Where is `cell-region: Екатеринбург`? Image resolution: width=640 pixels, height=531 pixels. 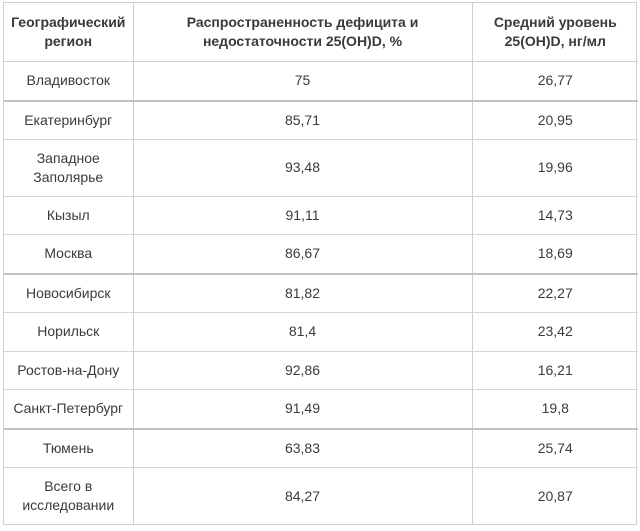 cell-region: Екатеринбург is located at coordinates (69, 120).